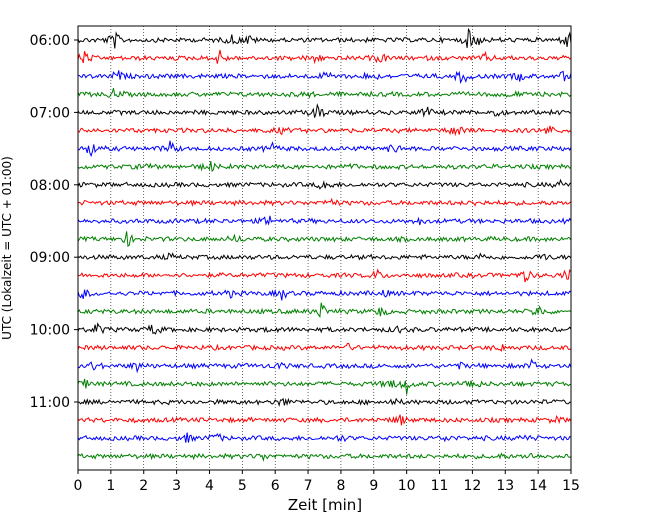 The image size is (650, 520). Describe the element at coordinates (308, 486) in the screenshot. I see `x-tick-label-7: 7` at that location.